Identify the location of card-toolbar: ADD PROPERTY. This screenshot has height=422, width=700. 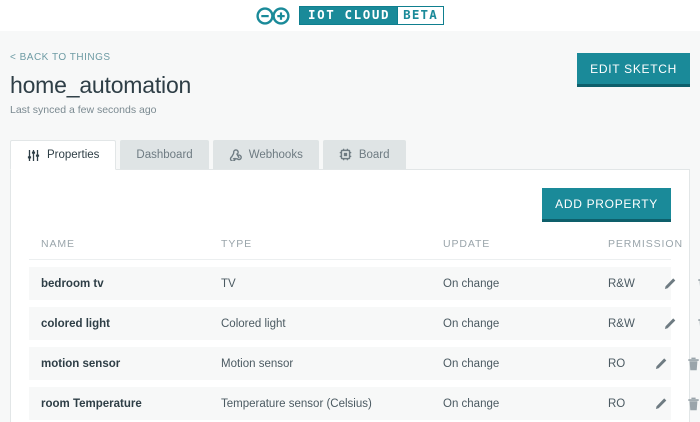
(350, 196).